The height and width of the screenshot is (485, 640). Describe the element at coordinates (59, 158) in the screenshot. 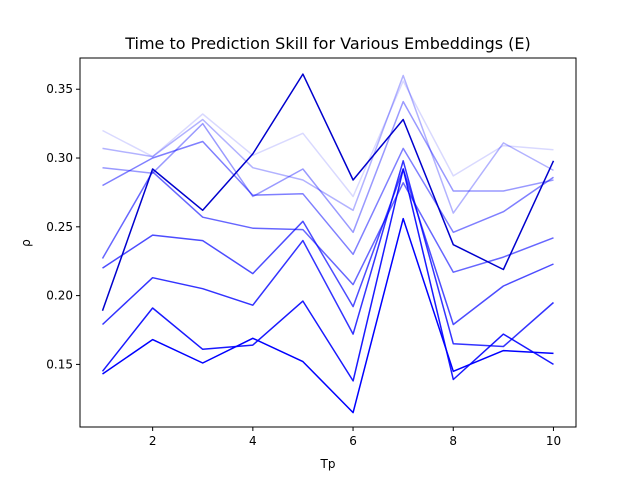

I see `y-tick-label: 0.30` at that location.